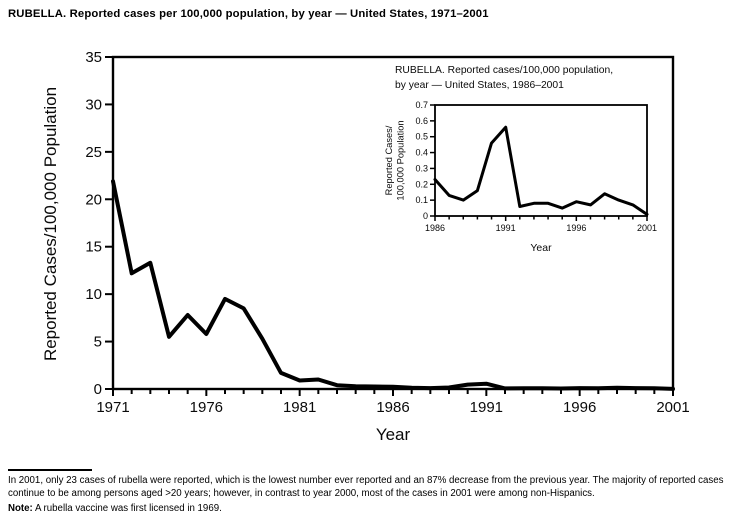 This screenshot has width=746, height=527. I want to click on main-y-tick-label: 0, so click(98, 389).